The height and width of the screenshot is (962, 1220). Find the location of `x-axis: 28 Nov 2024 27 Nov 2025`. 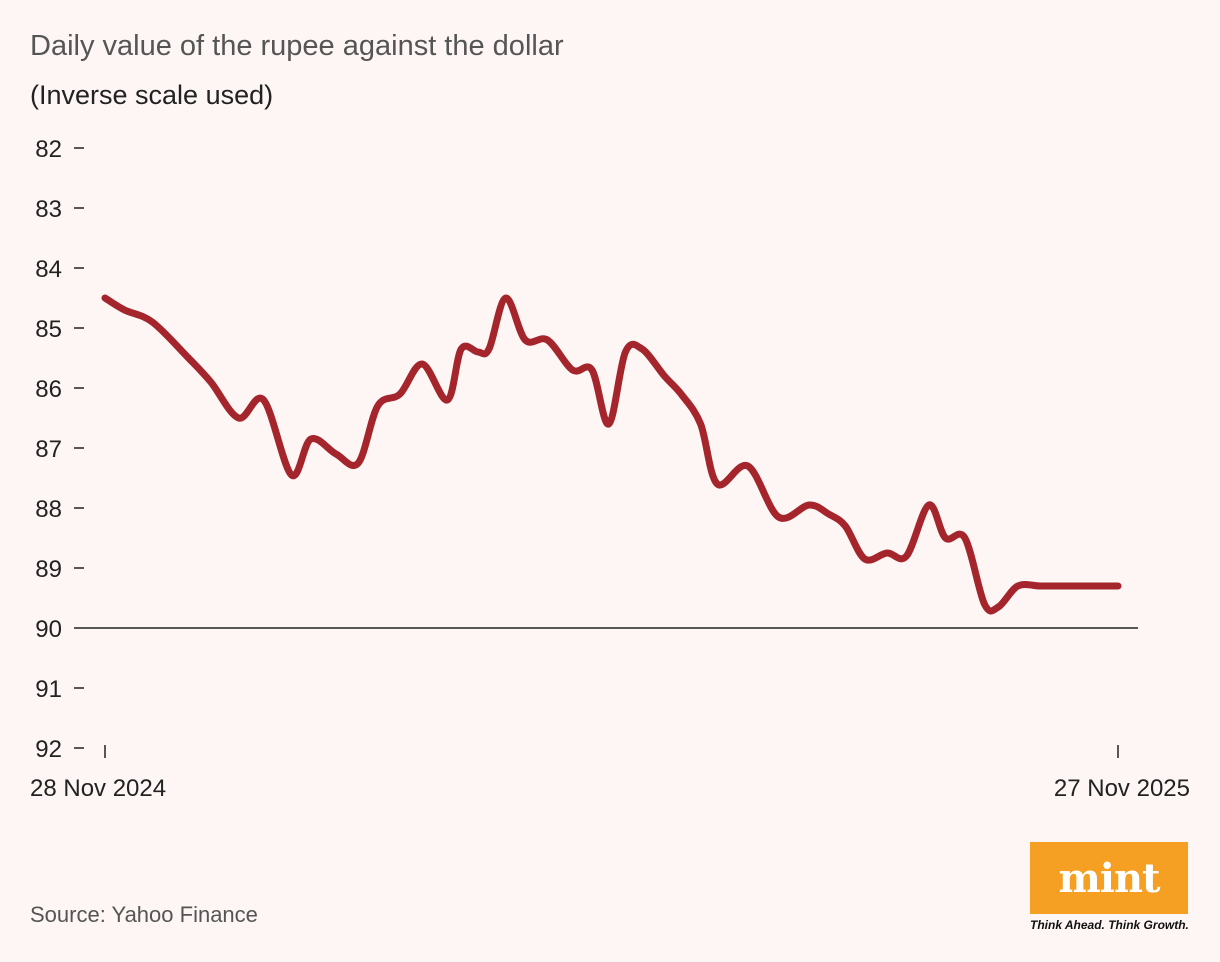

x-axis: 28 Nov 2024 27 Nov 2025 is located at coordinates (610, 773).